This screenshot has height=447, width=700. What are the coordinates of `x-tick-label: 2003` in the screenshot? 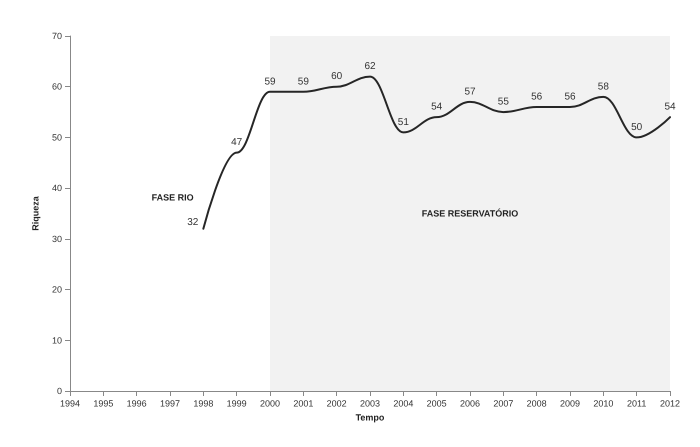 It's located at (370, 403).